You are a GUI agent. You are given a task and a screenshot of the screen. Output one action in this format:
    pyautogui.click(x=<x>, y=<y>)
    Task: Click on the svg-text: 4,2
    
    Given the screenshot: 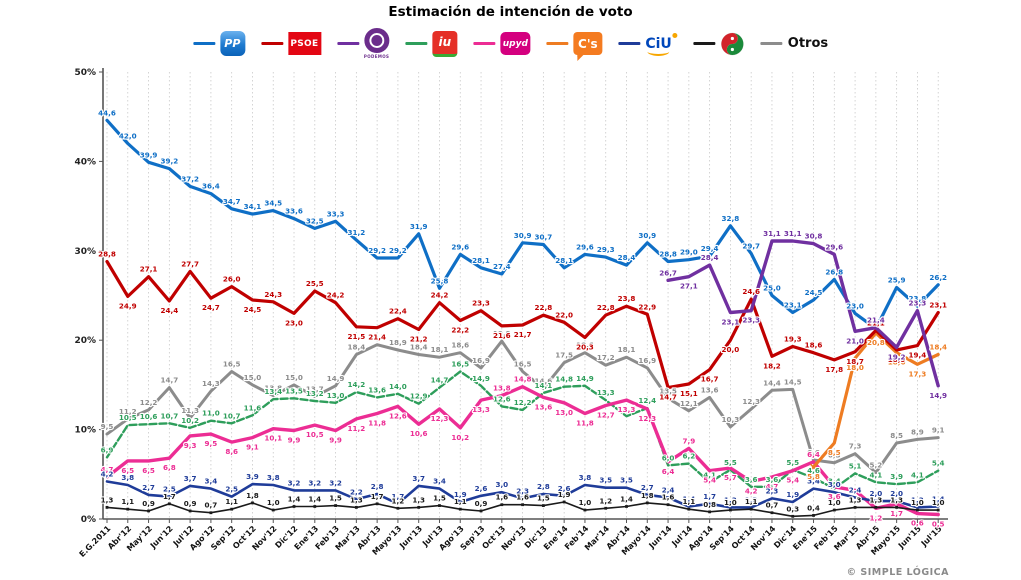 What is the action you would take?
    pyautogui.click(x=751, y=490)
    